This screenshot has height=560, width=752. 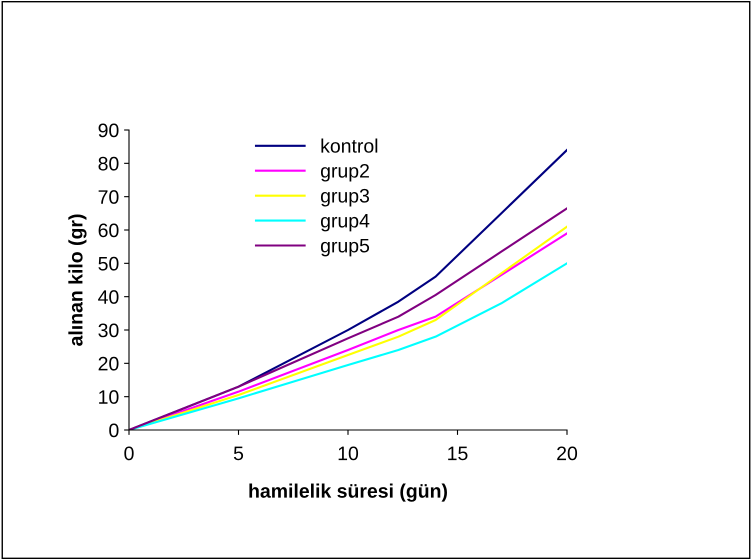 I want to click on y-tick-label: 70, so click(x=108, y=197).